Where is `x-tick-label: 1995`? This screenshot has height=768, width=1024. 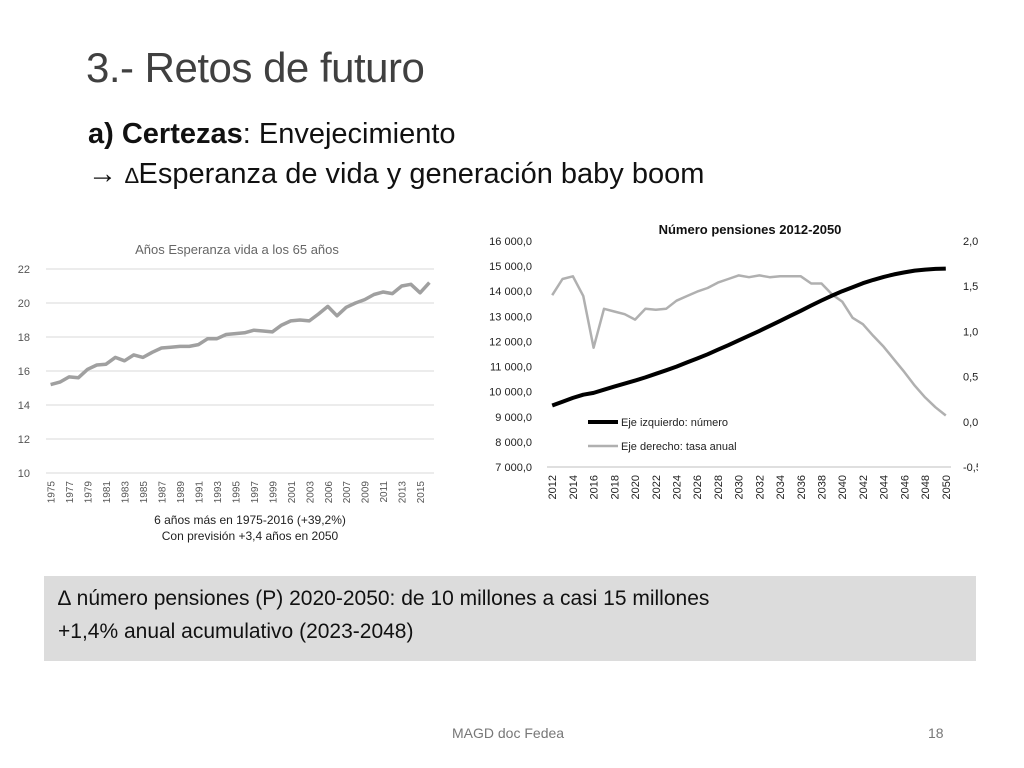 x-tick-label: 1995 is located at coordinates (236, 492).